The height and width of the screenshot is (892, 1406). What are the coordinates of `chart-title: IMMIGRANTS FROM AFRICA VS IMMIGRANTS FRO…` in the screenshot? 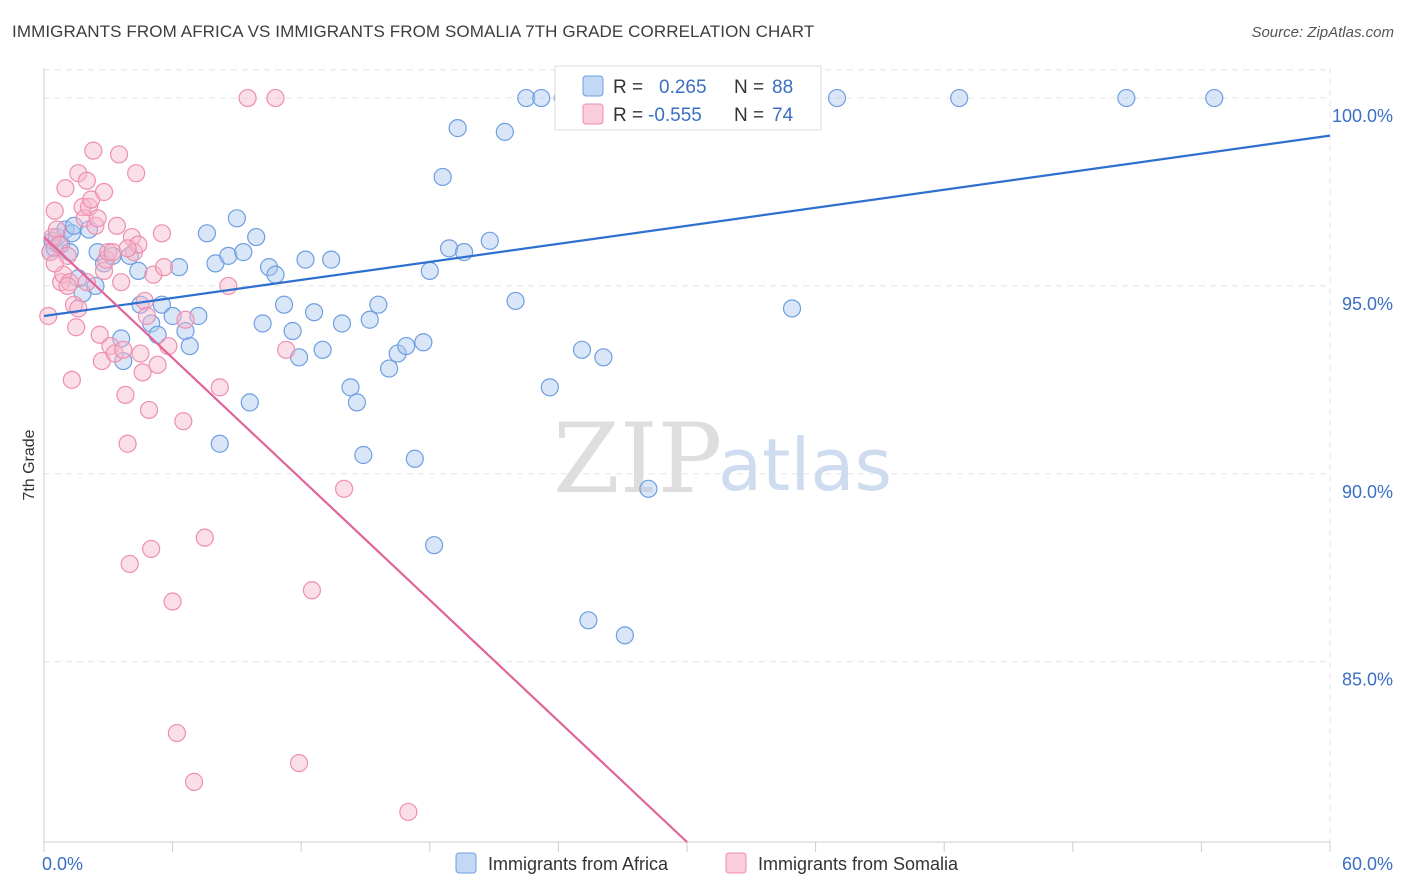 It's located at (413, 31).